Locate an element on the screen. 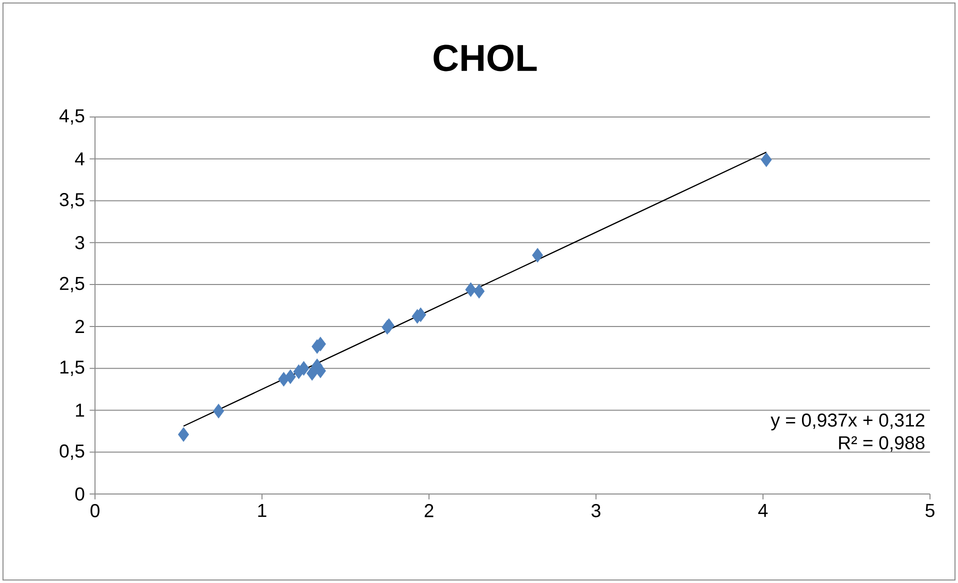 This screenshot has height=583, width=958. y-tick-label: 4,5 is located at coordinates (71, 117).